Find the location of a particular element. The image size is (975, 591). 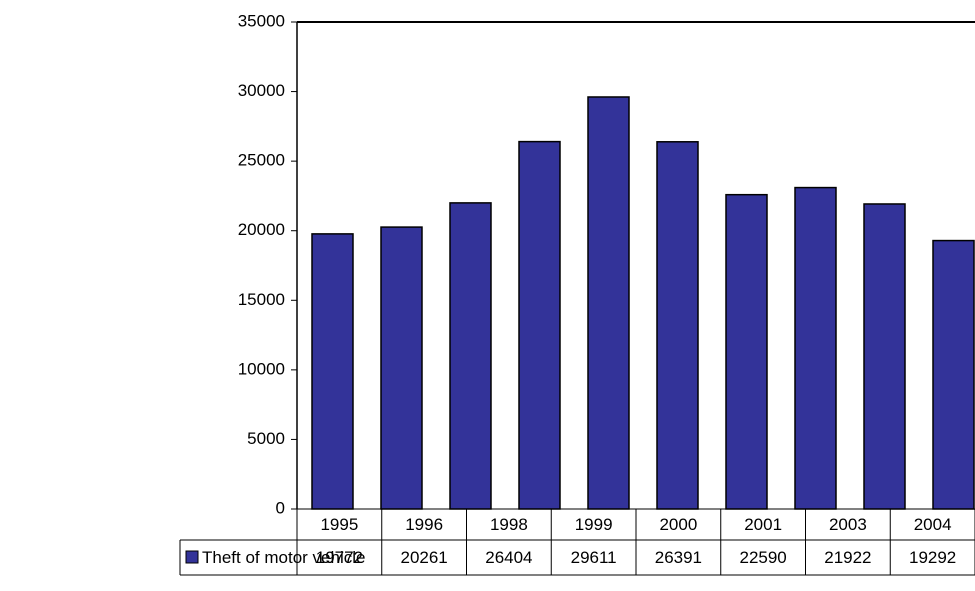

y-tick-label: 5000 is located at coordinates (266, 438).